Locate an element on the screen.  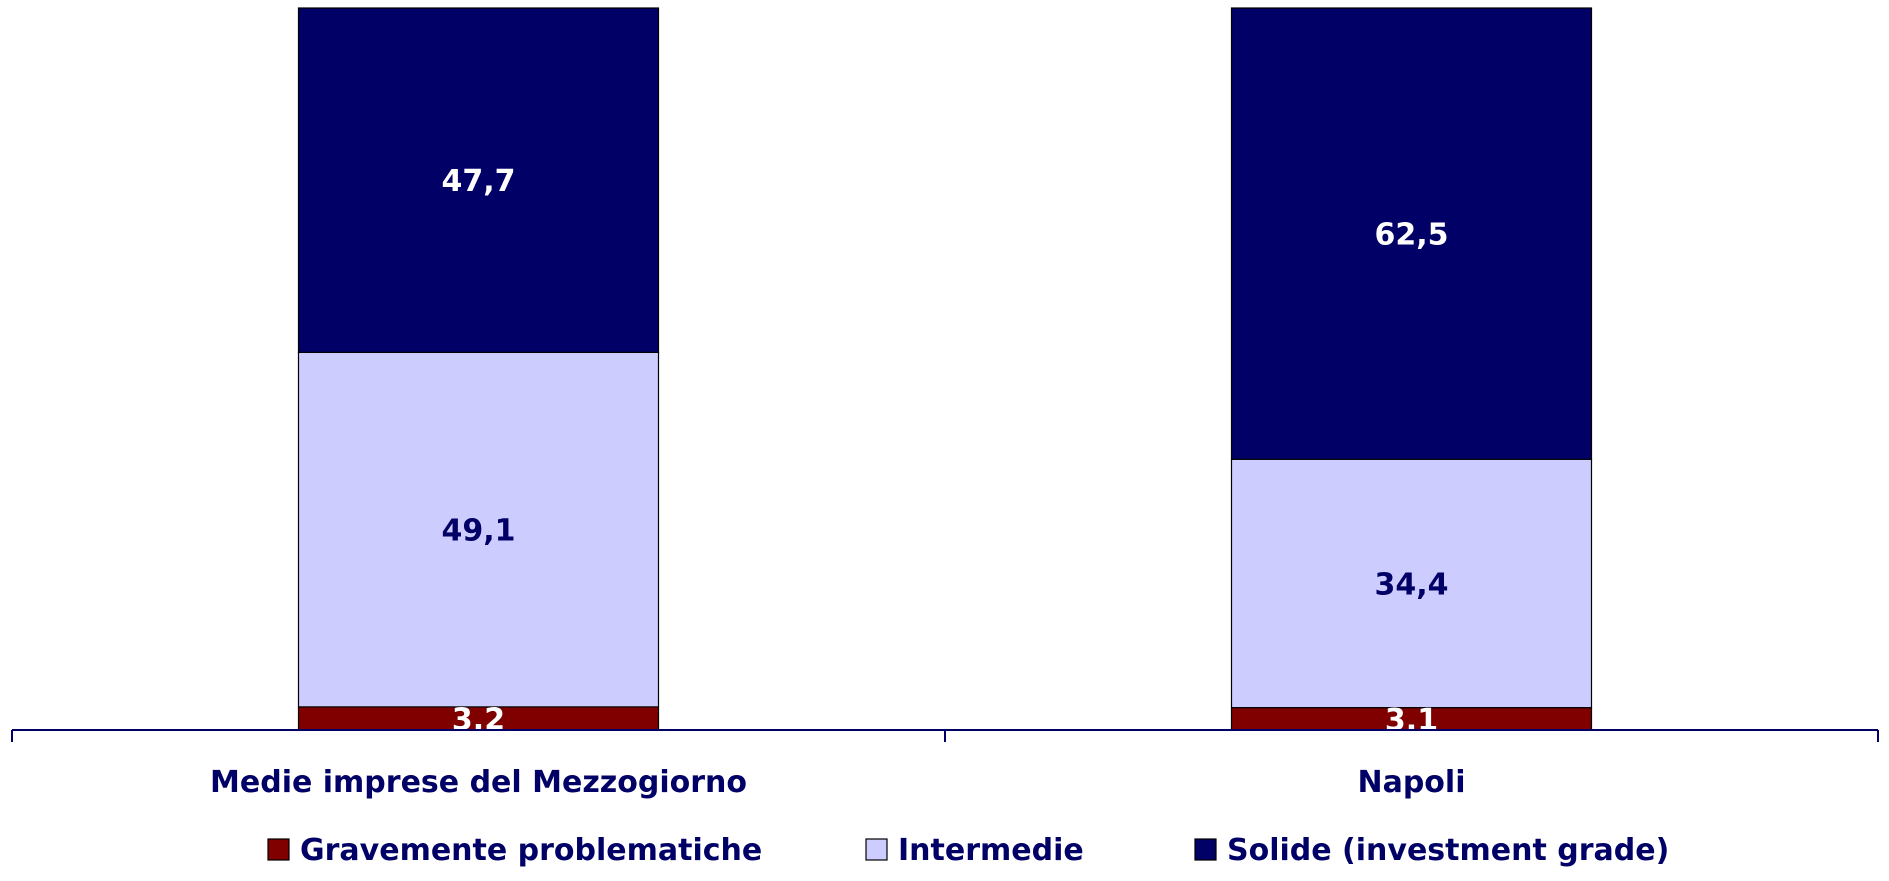
category-label-1: Medie imprese del Mezzogiorno is located at coordinates (478, 782).